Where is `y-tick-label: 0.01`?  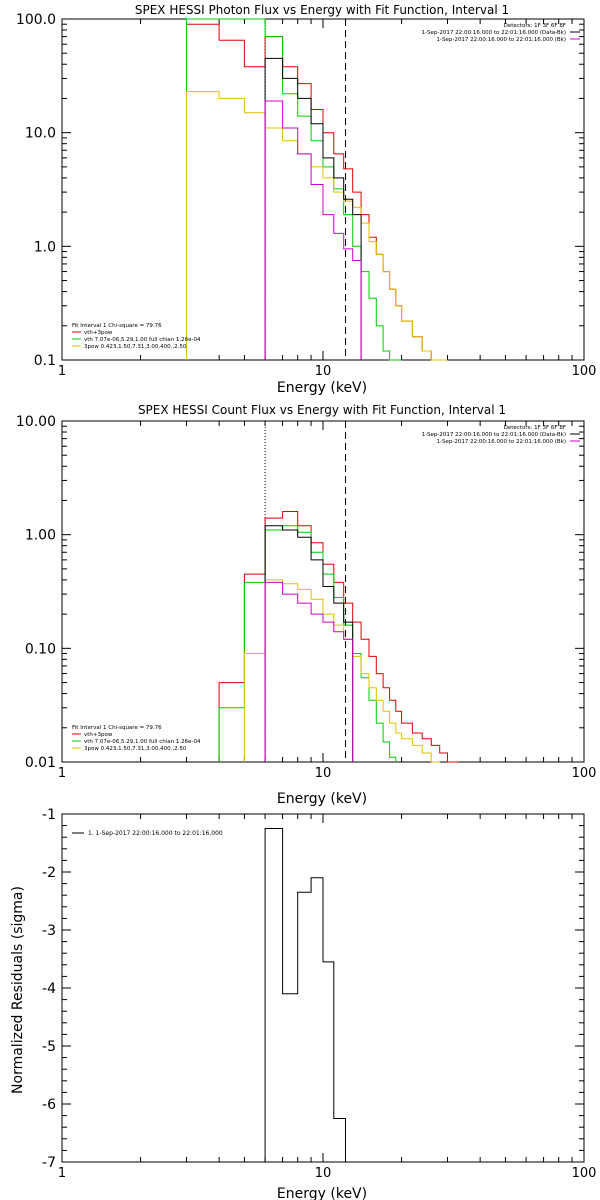
y-tick-label: 0.01 is located at coordinates (40, 763).